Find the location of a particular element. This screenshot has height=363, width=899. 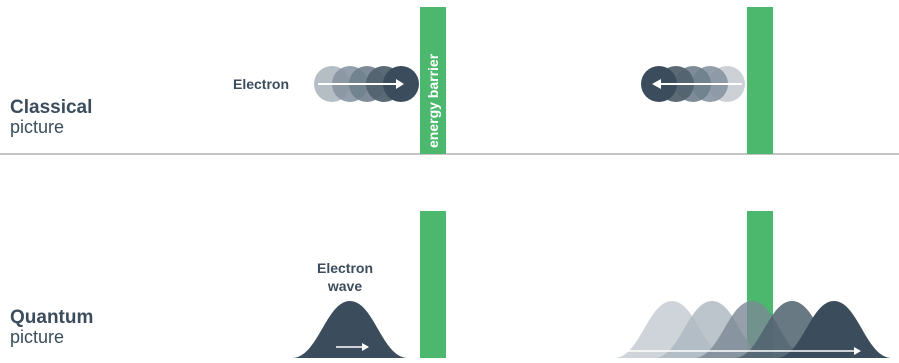

classical-picture-title: Classical picture is located at coordinates (51, 117).